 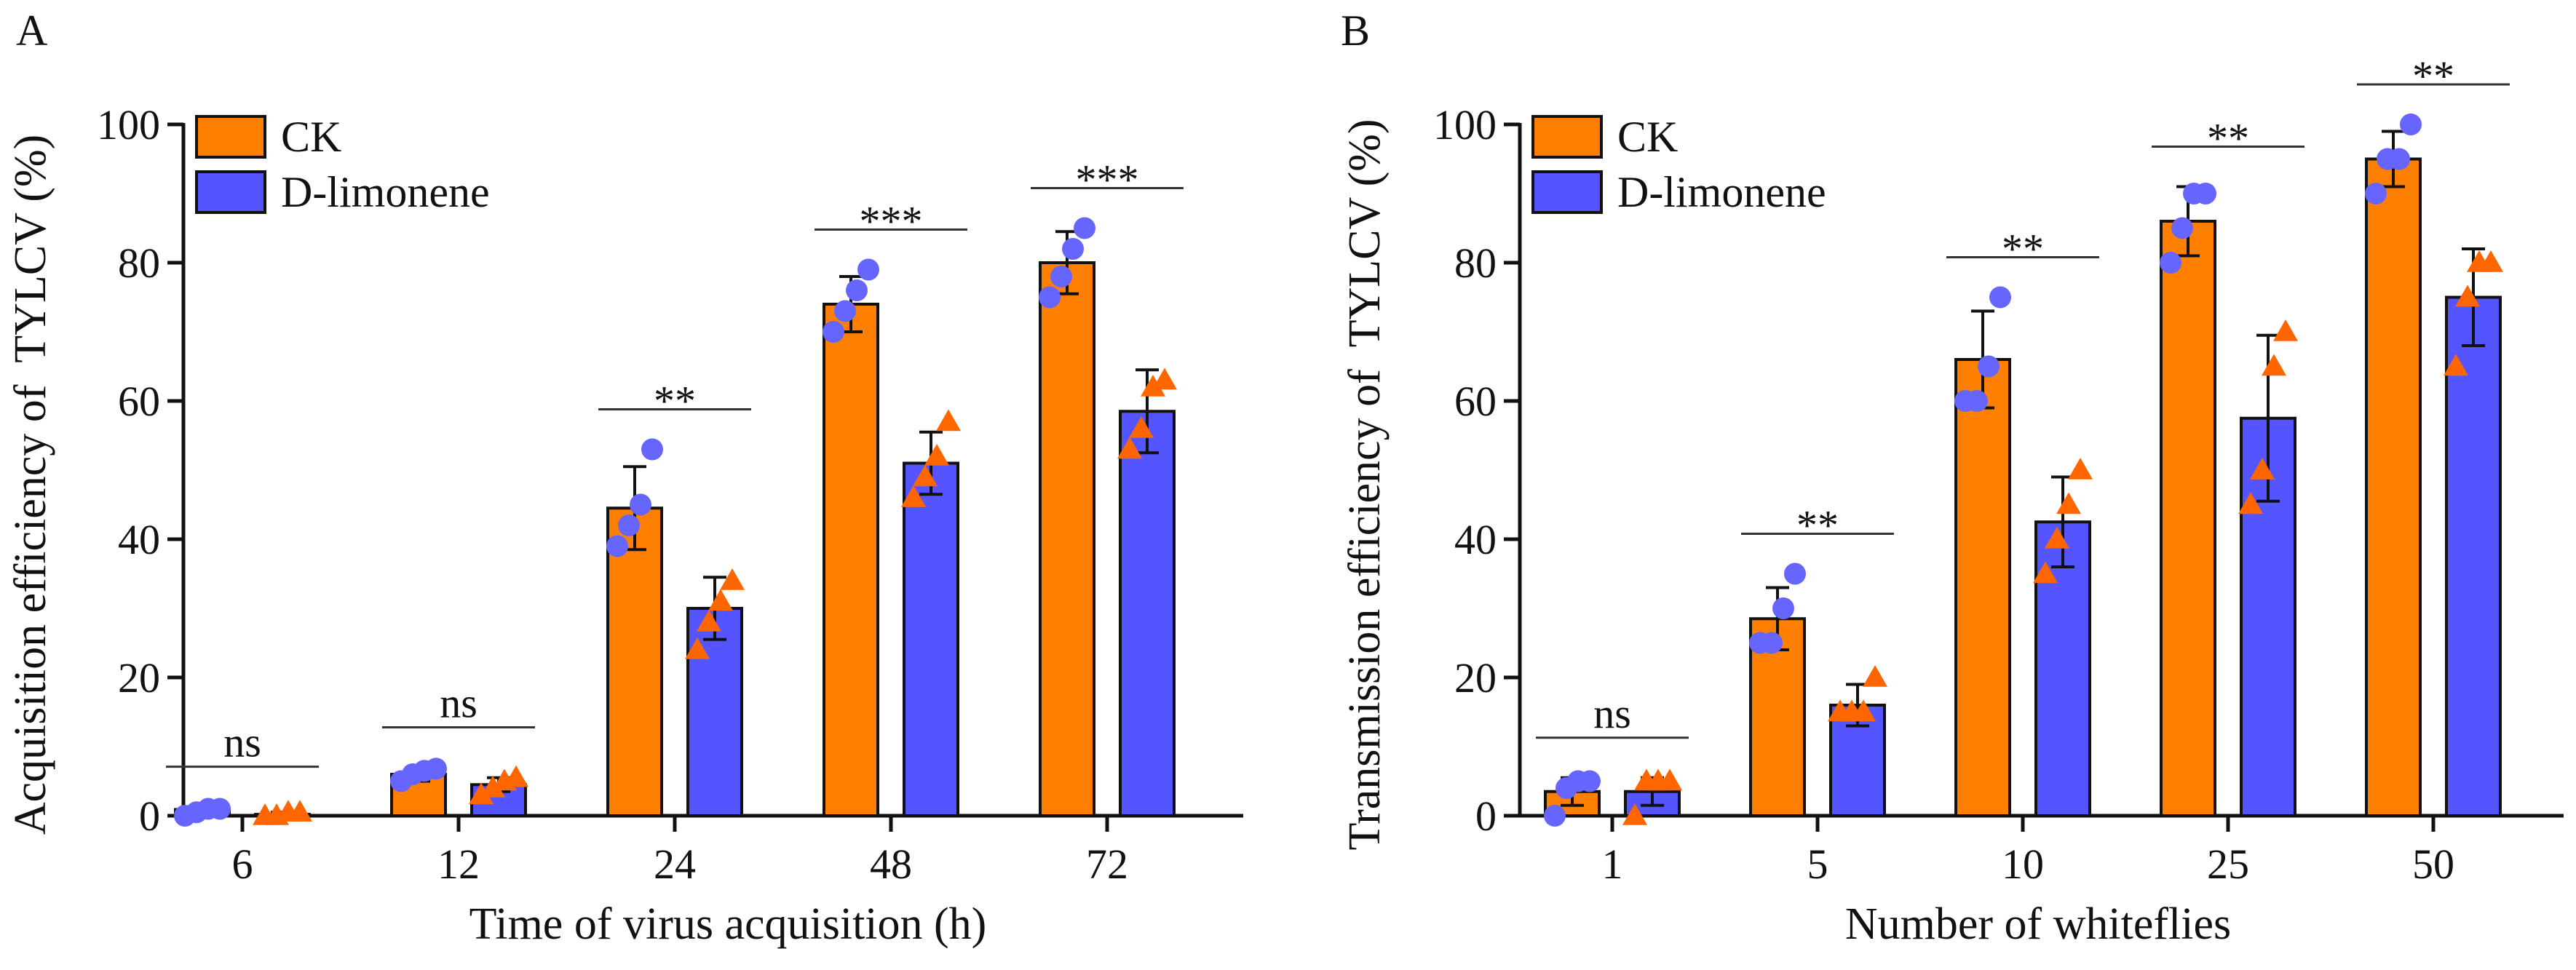 What do you see at coordinates (1107, 180) in the screenshot?
I see `significance-label: ***` at bounding box center [1107, 180].